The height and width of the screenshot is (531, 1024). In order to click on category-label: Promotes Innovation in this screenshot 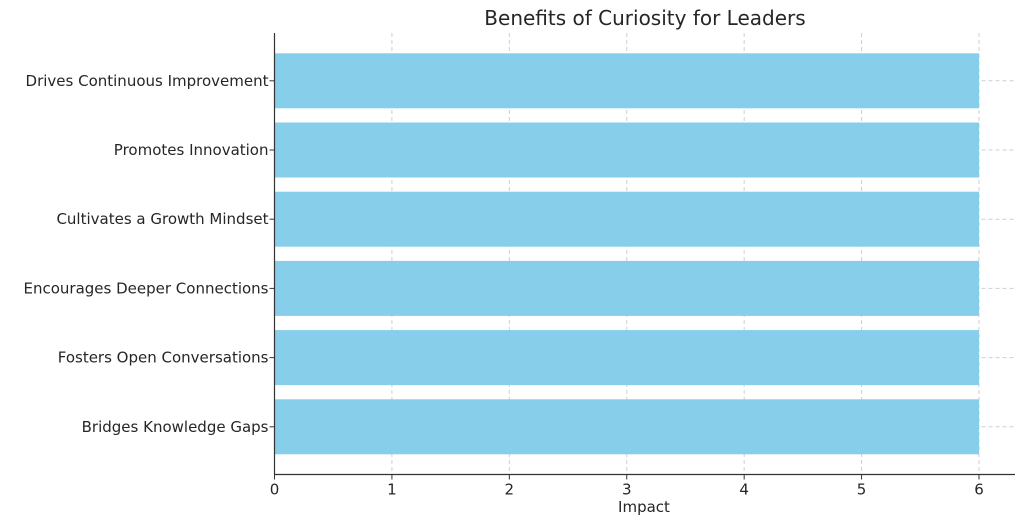, I will do `click(191, 150)`.